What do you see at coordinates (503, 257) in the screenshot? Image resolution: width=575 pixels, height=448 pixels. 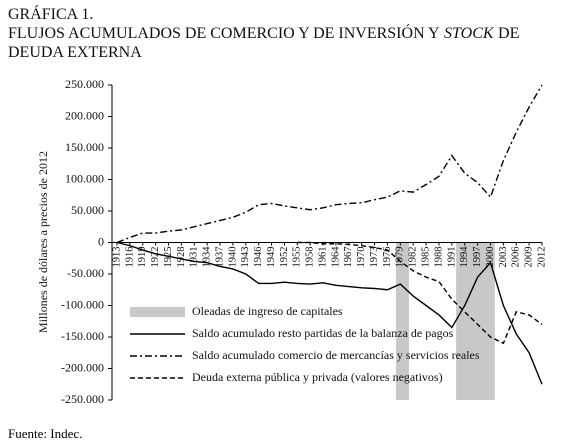 I see `x-tick-label: 2003` at bounding box center [503, 257].